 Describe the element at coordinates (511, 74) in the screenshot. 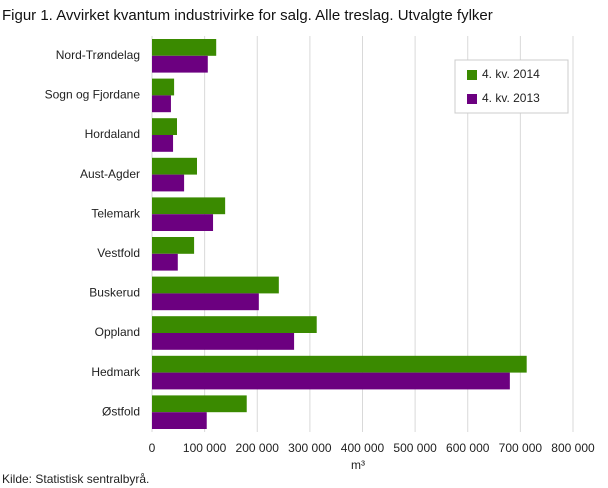

I see `legend-label: 4. kv. 2014` at that location.